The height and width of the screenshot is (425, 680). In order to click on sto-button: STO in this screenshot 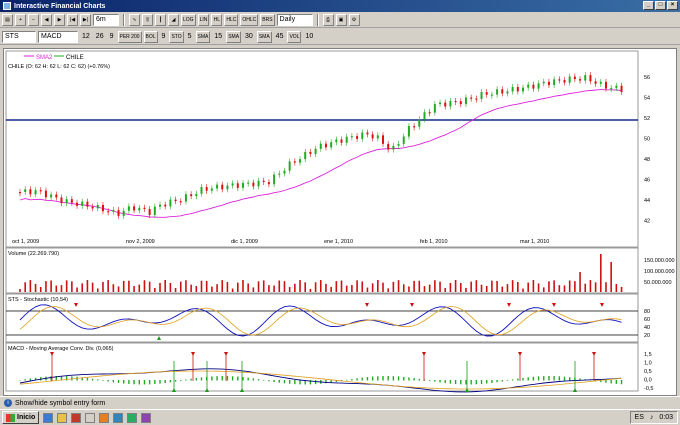, I will do `click(176, 36)`.